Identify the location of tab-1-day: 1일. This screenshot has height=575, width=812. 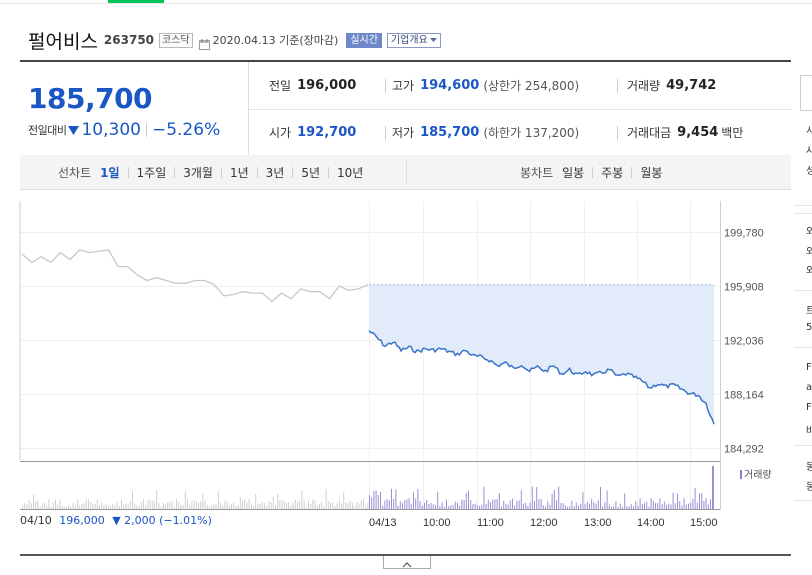
(110, 172).